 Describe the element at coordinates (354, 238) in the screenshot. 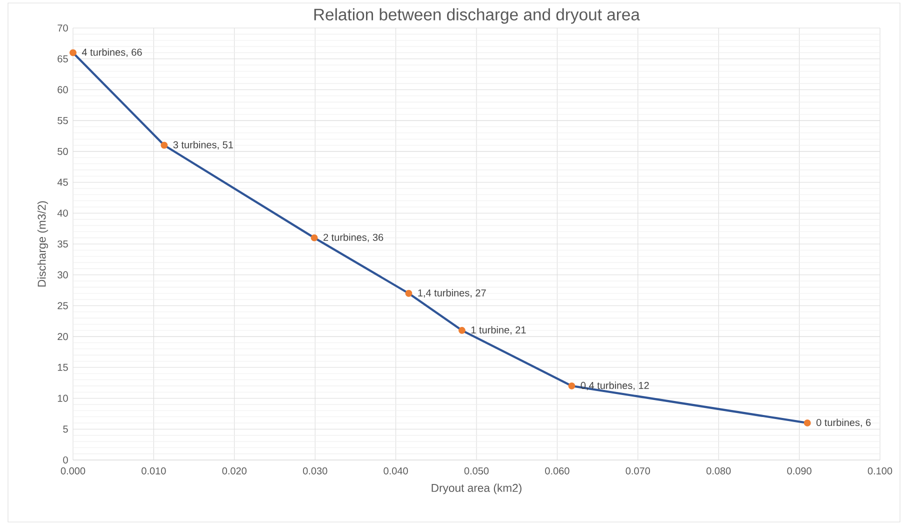

I see `data-label: 2 turbines, 36` at that location.